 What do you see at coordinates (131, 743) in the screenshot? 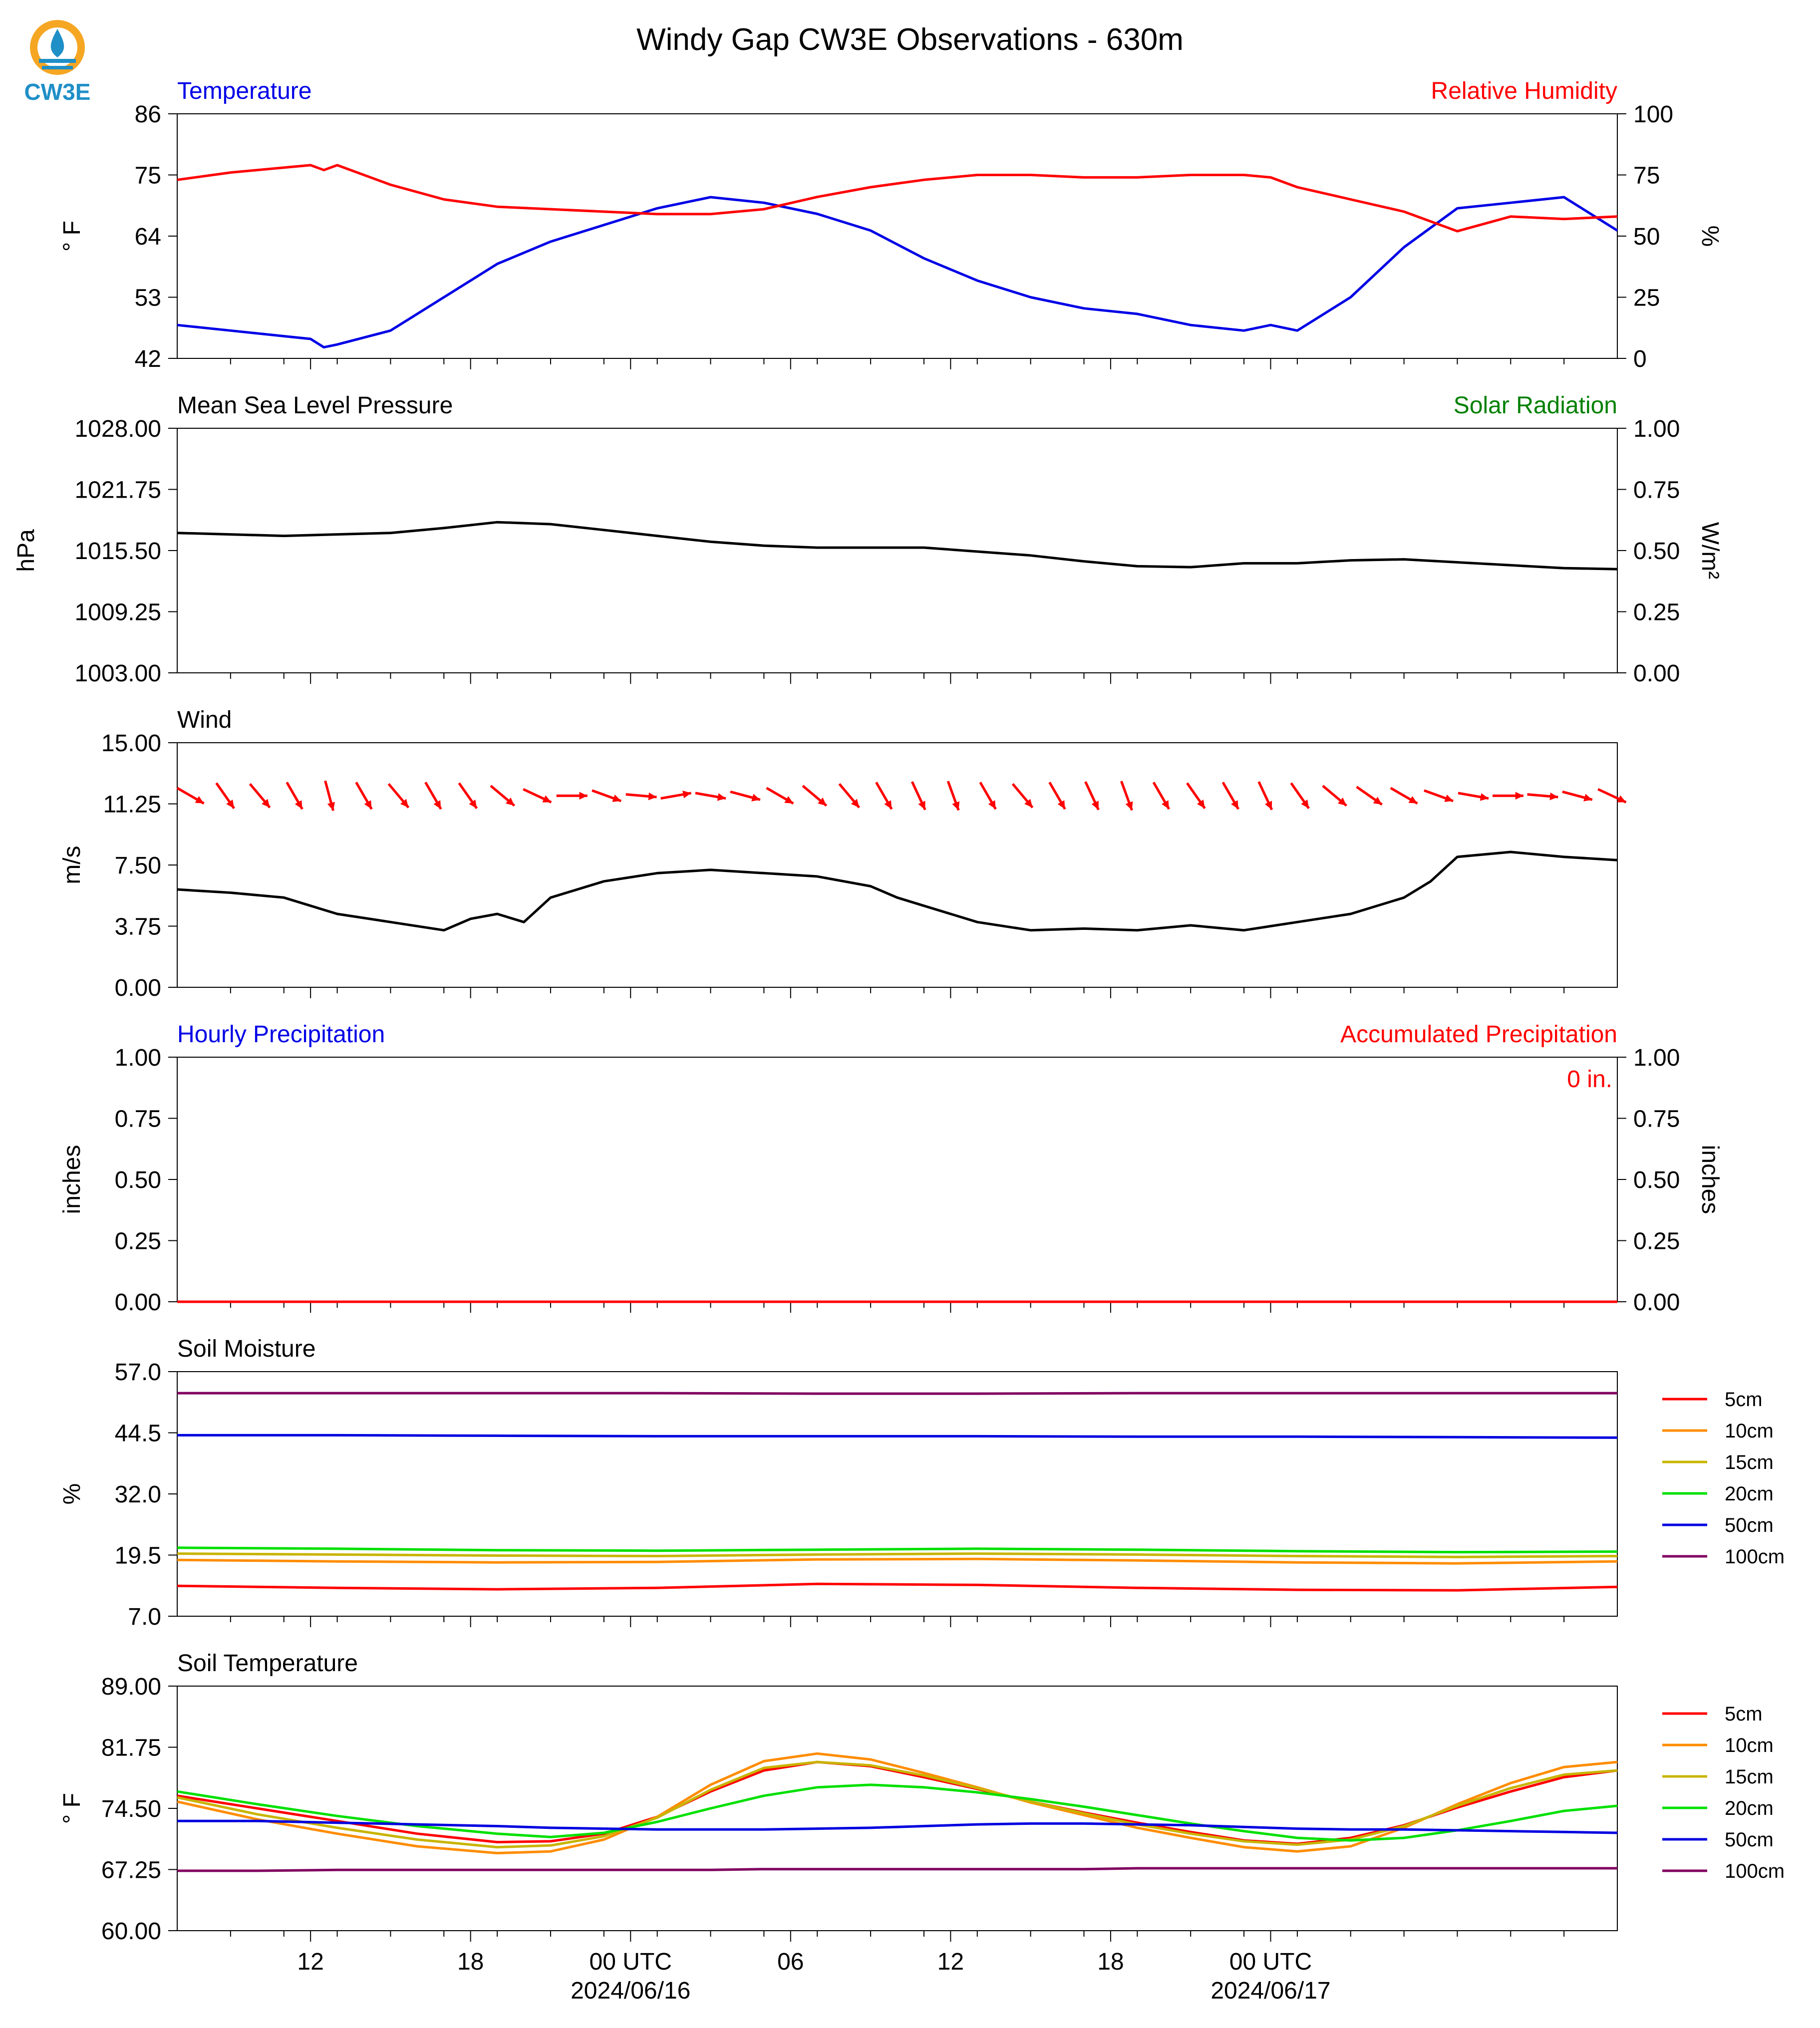
I see `y-tick-label: 15.00` at bounding box center [131, 743].